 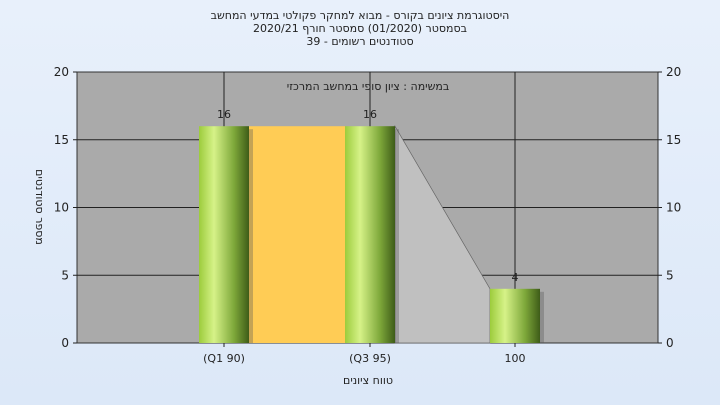 I want to click on y-tick-label-left: 5, so click(x=65, y=275).